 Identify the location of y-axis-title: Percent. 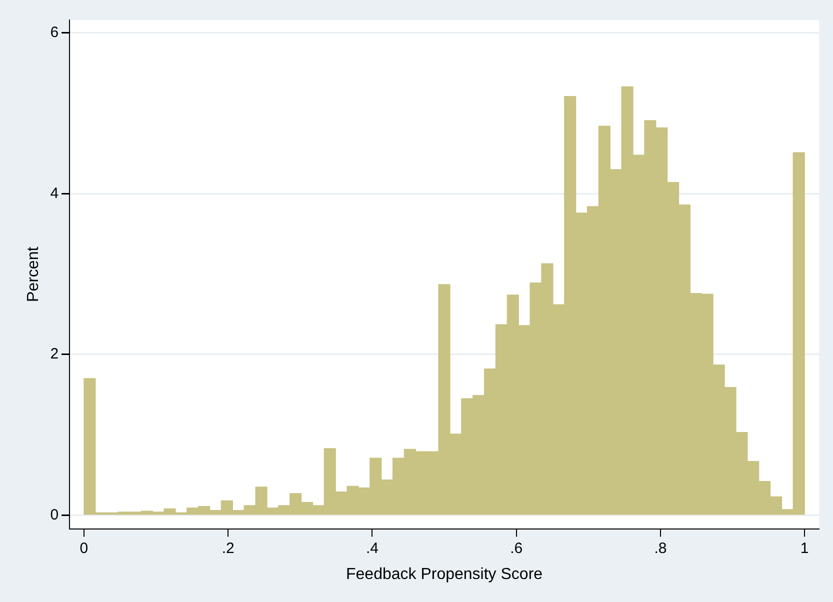
(33, 274).